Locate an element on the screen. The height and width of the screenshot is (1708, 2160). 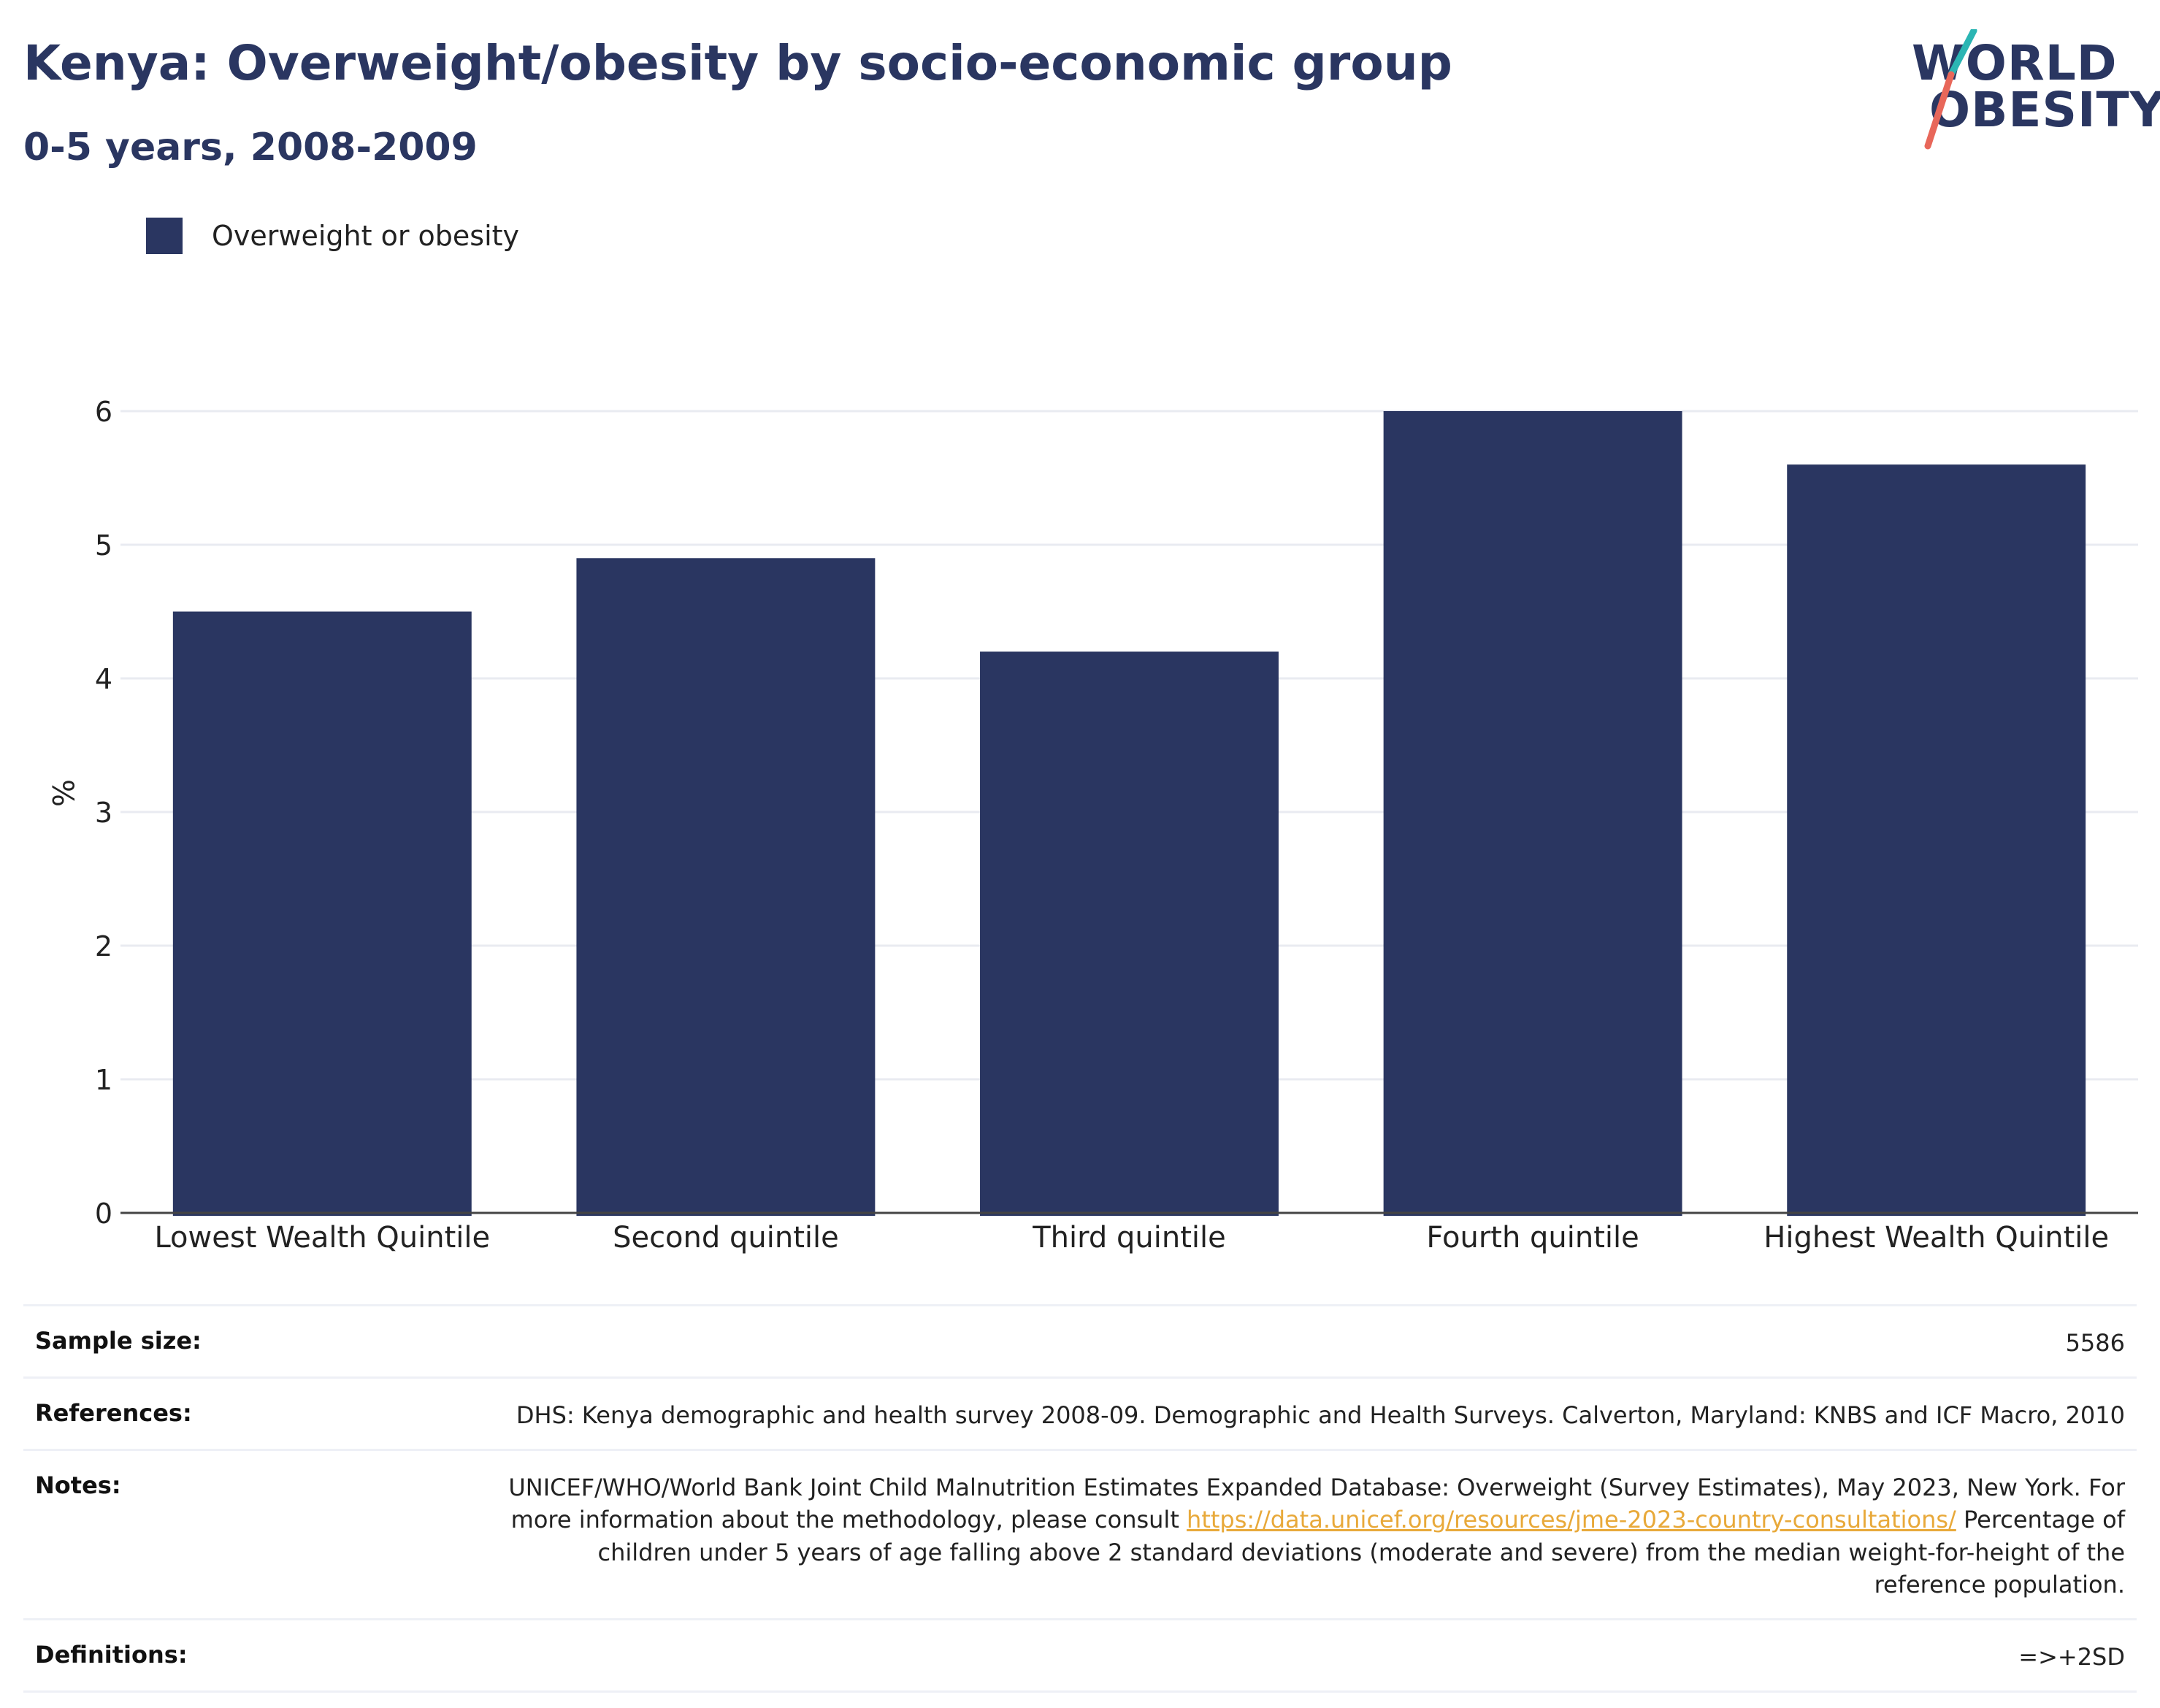
y-tick-label: 4 is located at coordinates (103, 679).